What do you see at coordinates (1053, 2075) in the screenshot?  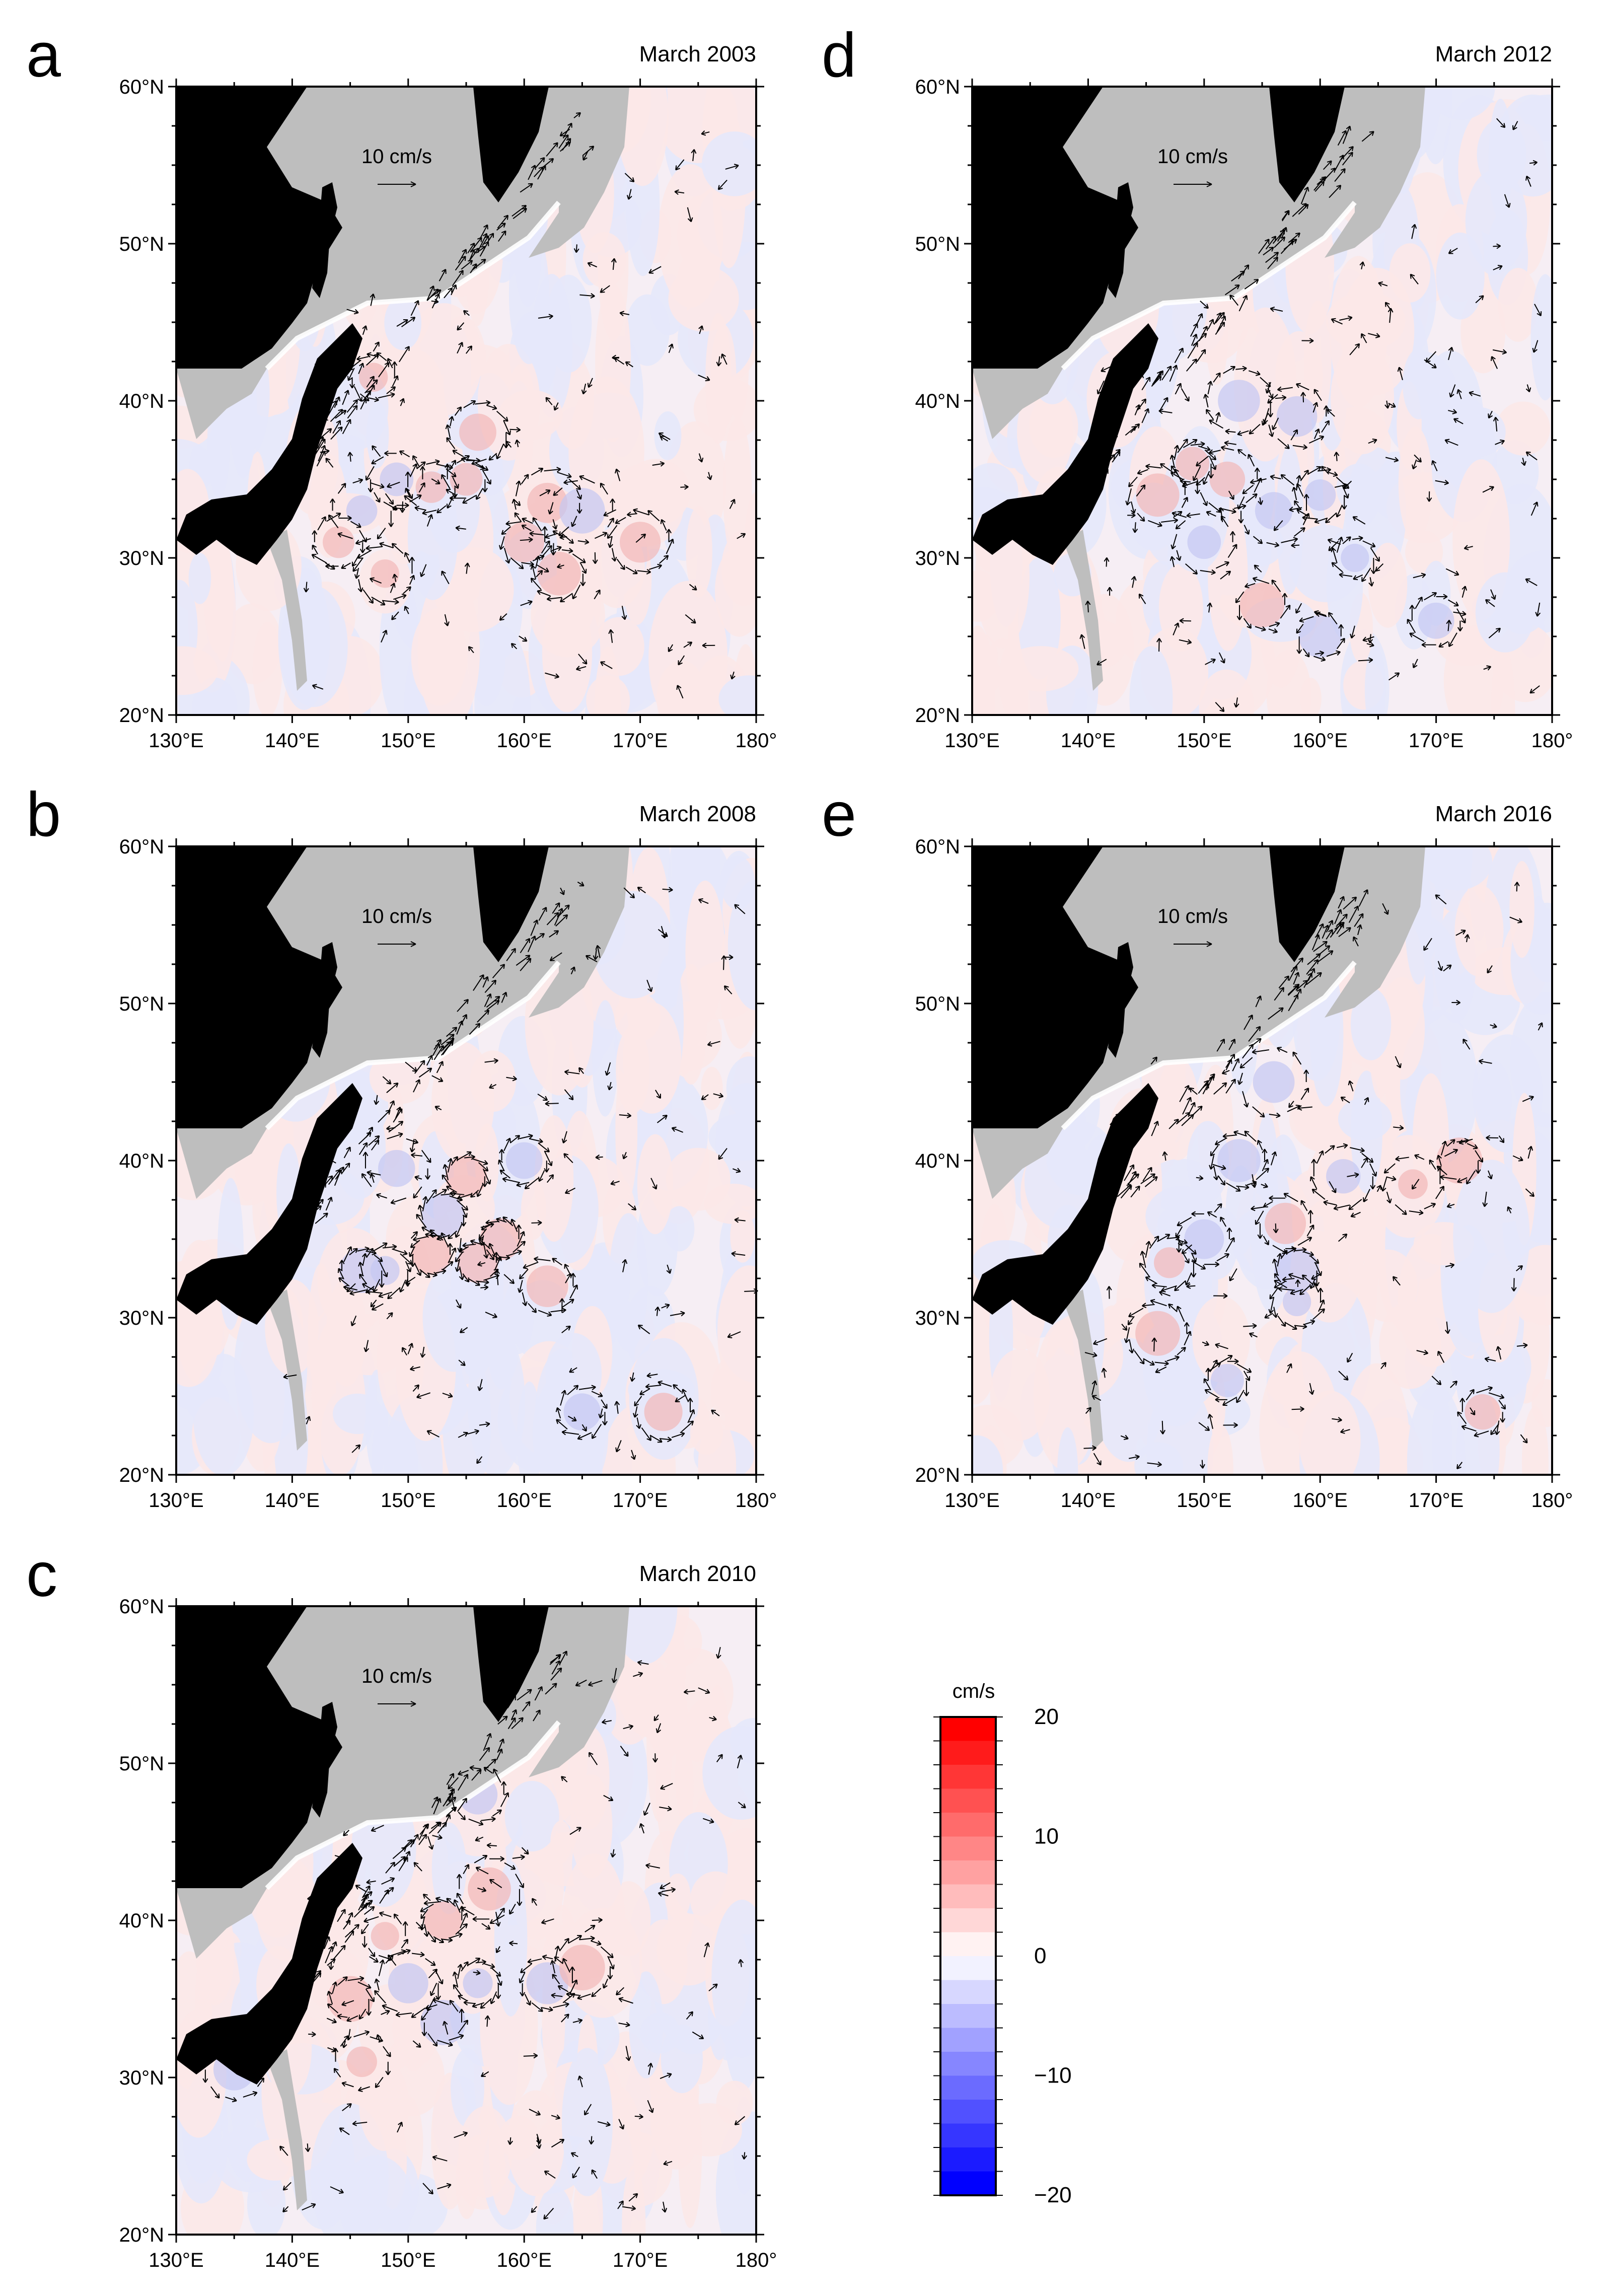 I see `colorbar-tick-label: −10` at bounding box center [1053, 2075].